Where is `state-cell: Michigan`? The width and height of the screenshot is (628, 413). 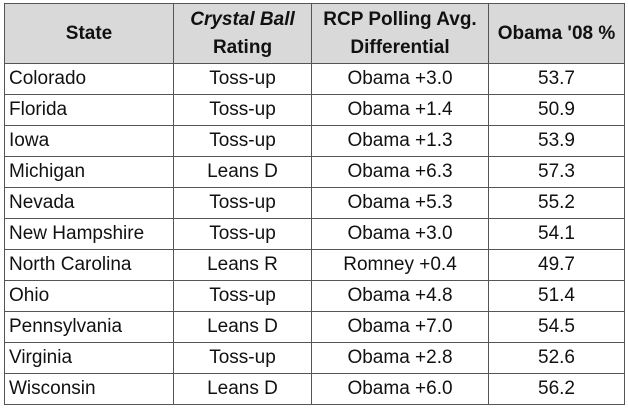 state-cell: Michigan is located at coordinates (89, 172).